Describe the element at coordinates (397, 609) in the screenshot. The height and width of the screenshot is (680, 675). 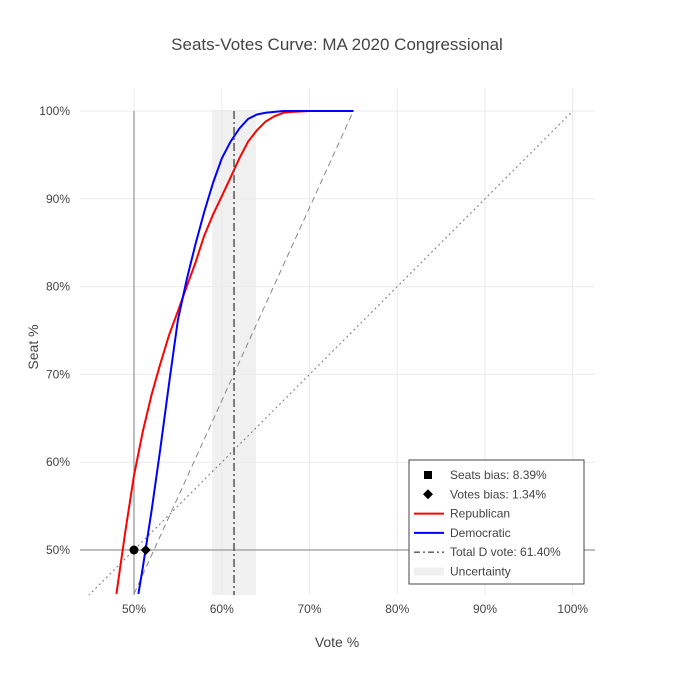
I see `x-tick-label: 80%` at that location.